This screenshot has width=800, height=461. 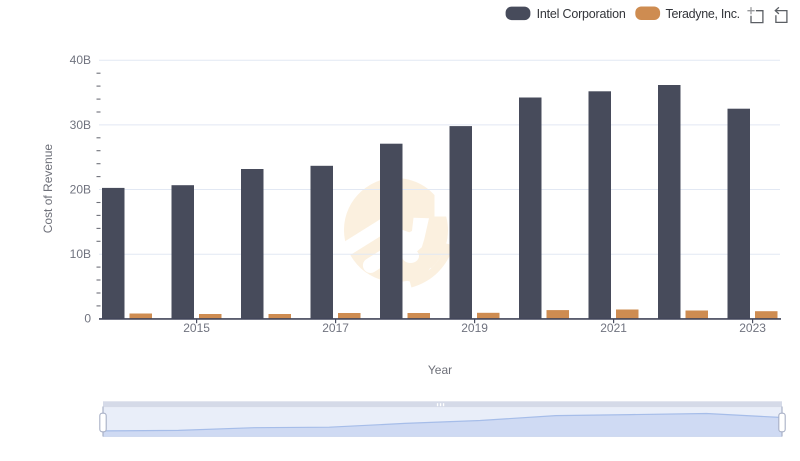 I want to click on svg-text: 10B, so click(x=80, y=254).